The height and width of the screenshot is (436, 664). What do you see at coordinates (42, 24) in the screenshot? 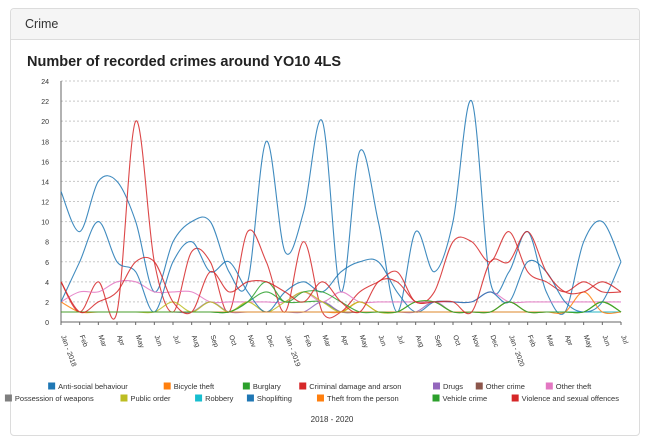
I see `panel-title: Crime` at bounding box center [42, 24].